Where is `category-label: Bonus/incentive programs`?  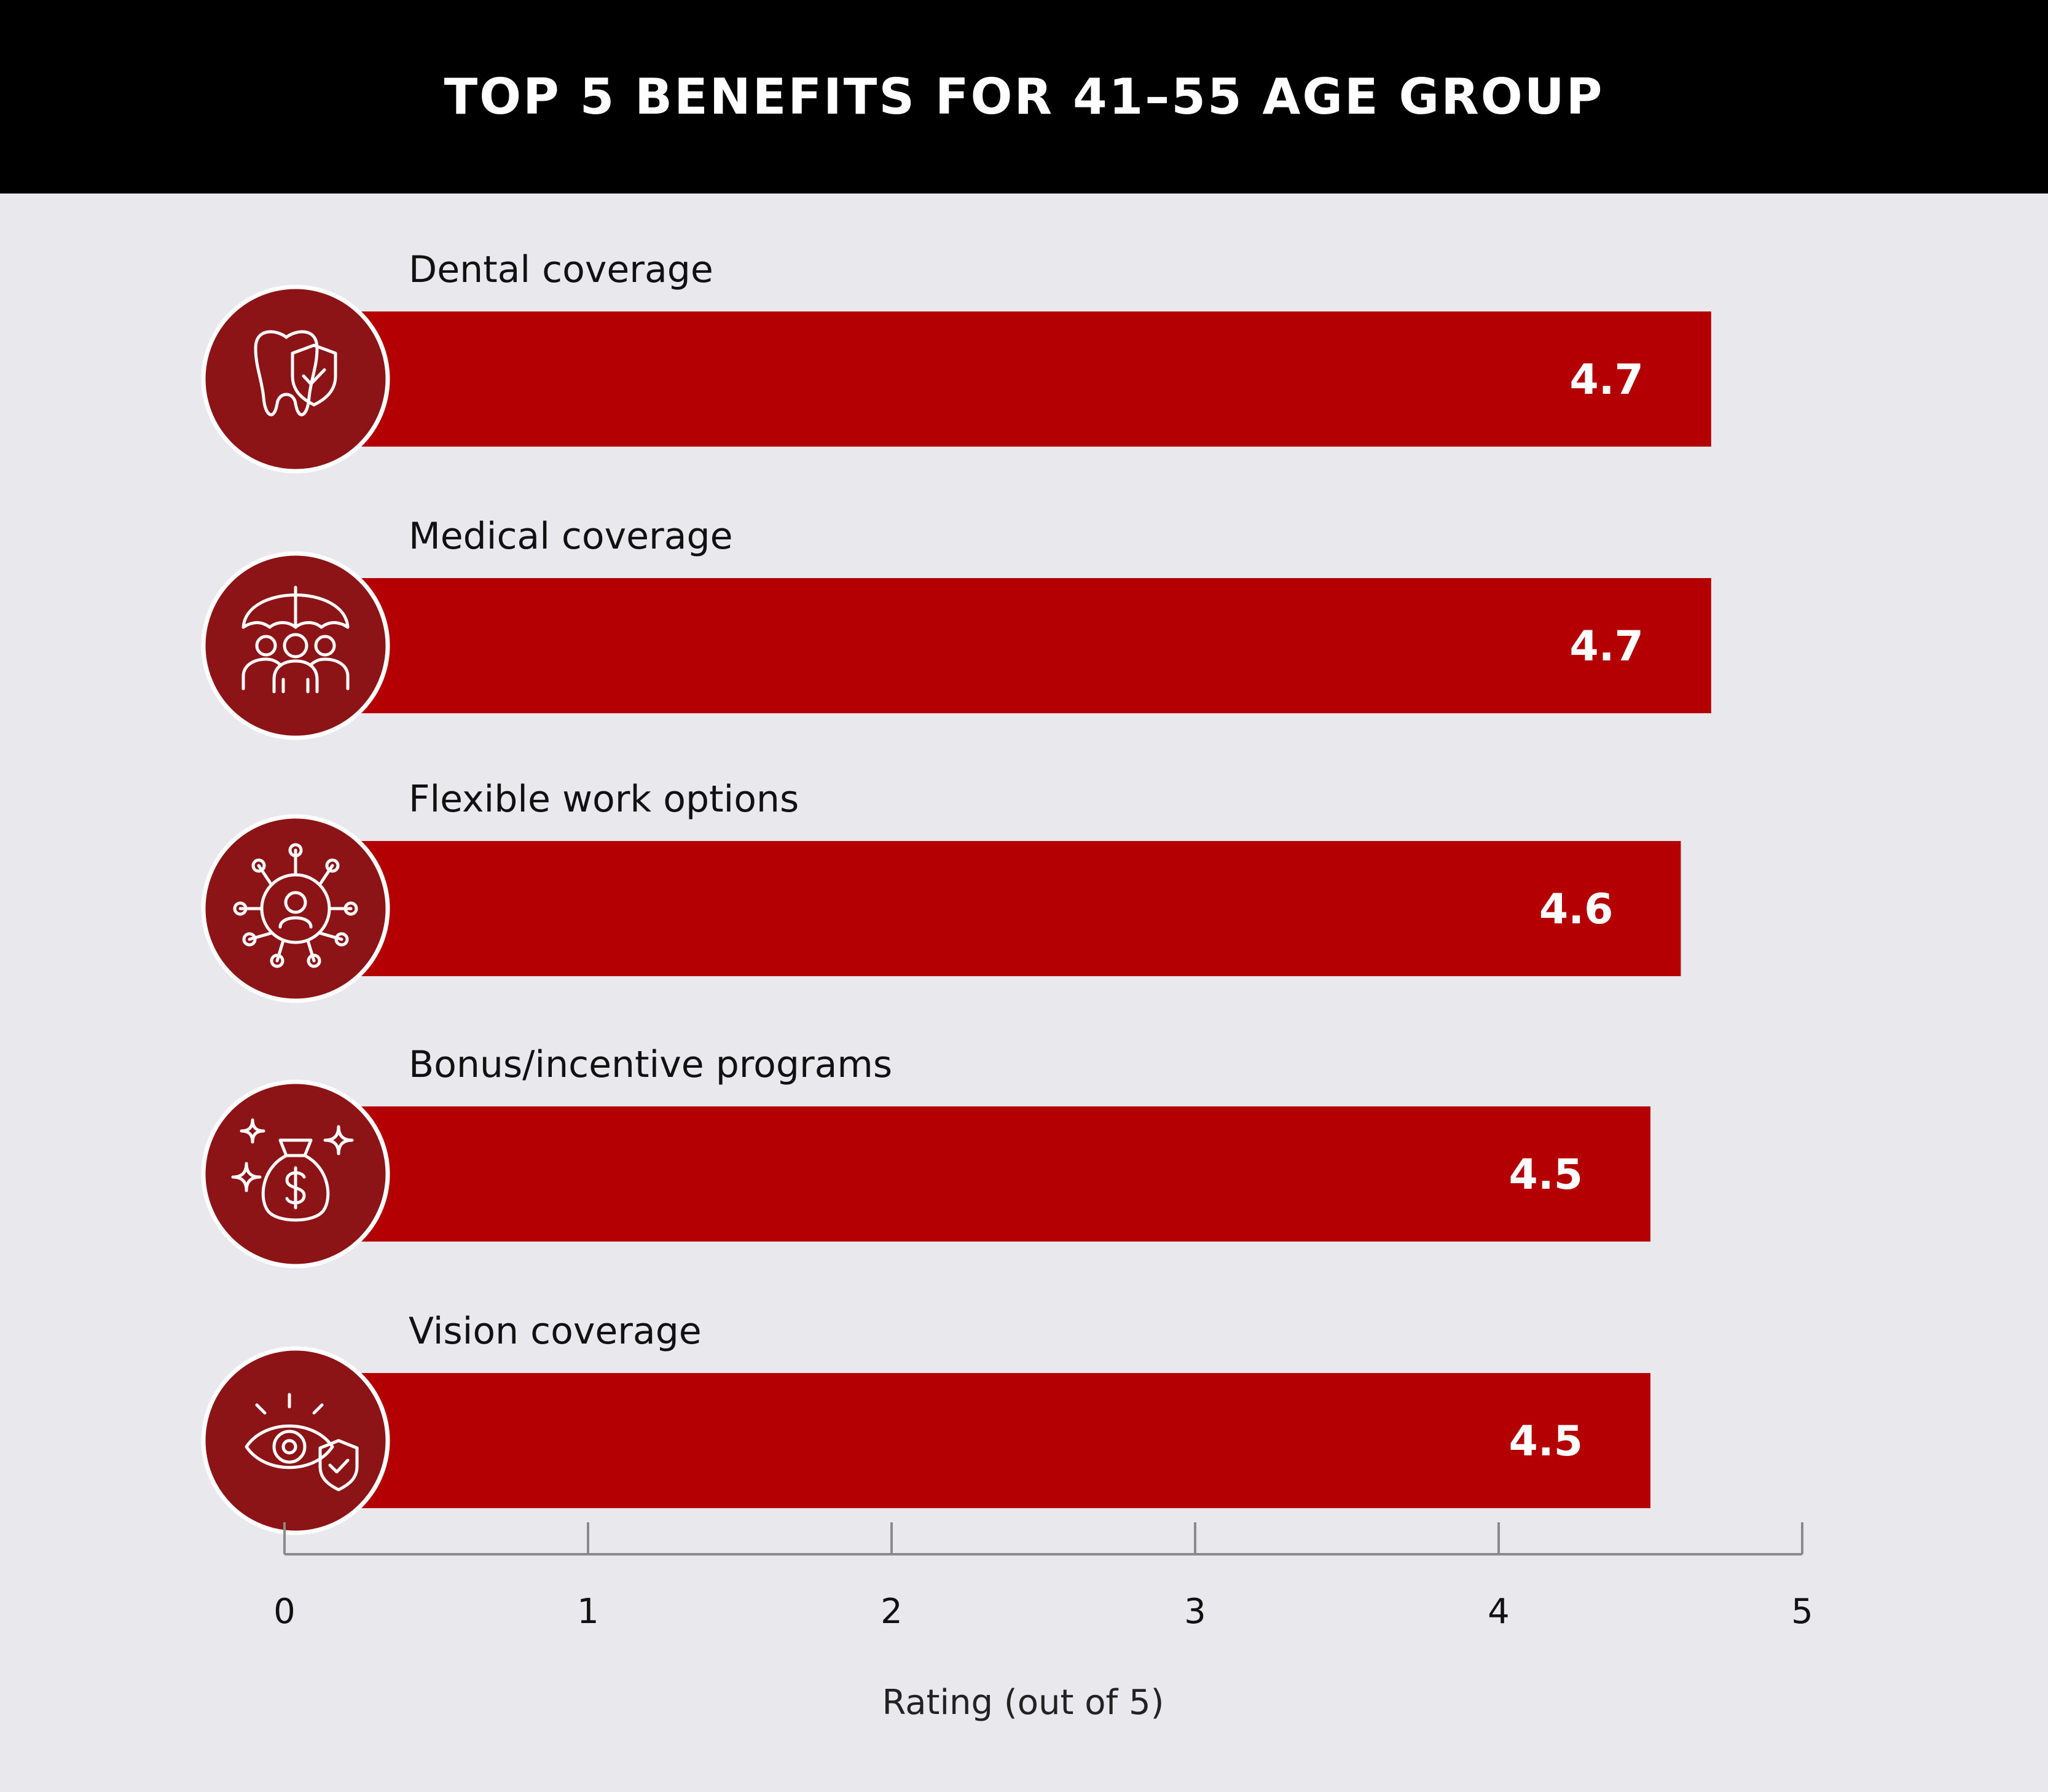 category-label: Bonus/incentive programs is located at coordinates (650, 1064).